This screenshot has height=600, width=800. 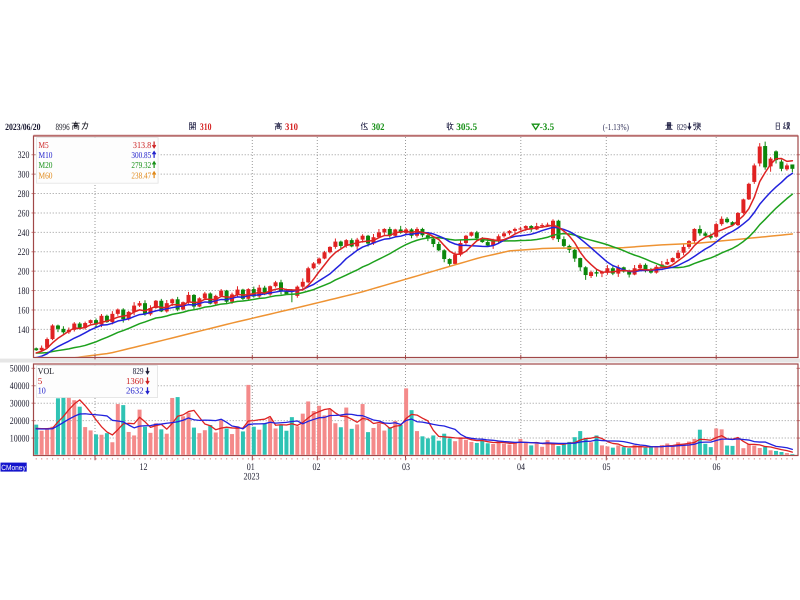 I want to click on svg-text: 279.32, so click(x=141, y=165).